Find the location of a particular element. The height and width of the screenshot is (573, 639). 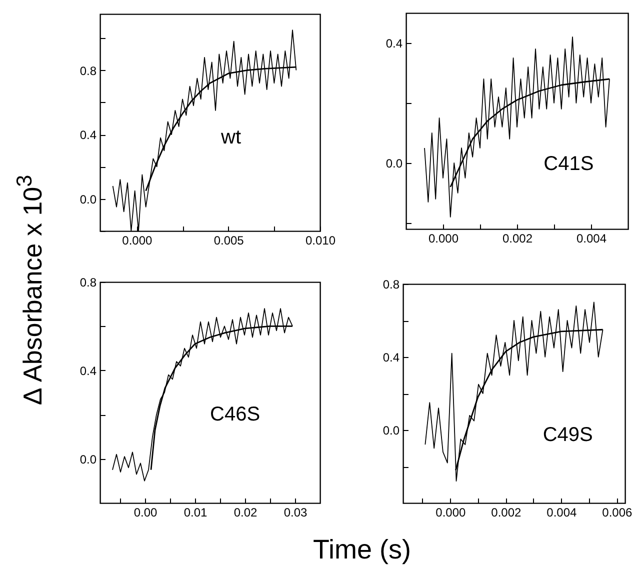

x-tick-label: 0.005 is located at coordinates (229, 241).